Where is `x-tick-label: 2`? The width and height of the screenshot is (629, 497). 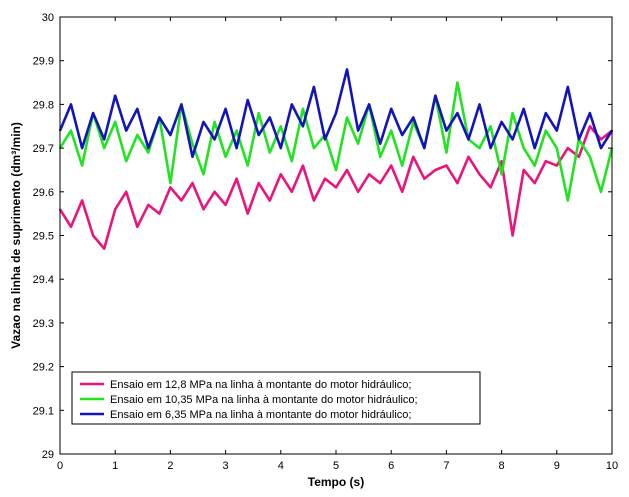
x-tick-label: 2 is located at coordinates (170, 466).